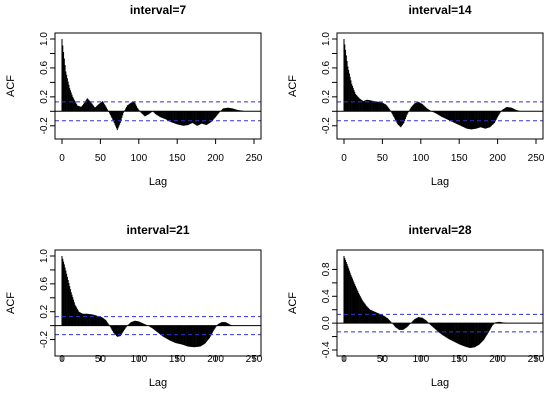 This screenshot has width=550, height=415. I want to click on plot-title: interval=7, so click(158, 10).